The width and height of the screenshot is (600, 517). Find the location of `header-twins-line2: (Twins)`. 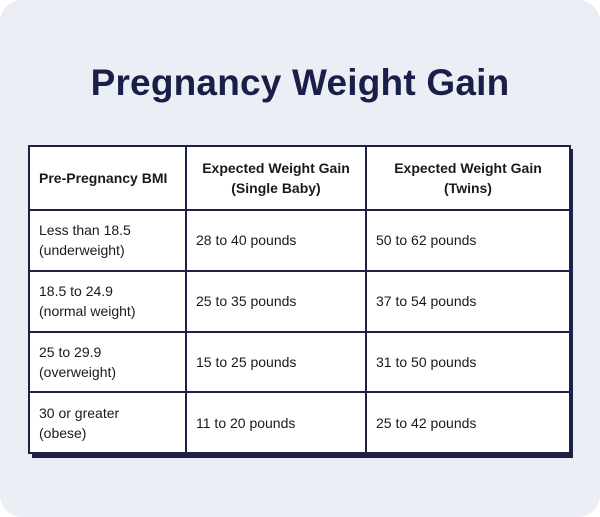

header-twins-line2: (Twins) is located at coordinates (468, 188).